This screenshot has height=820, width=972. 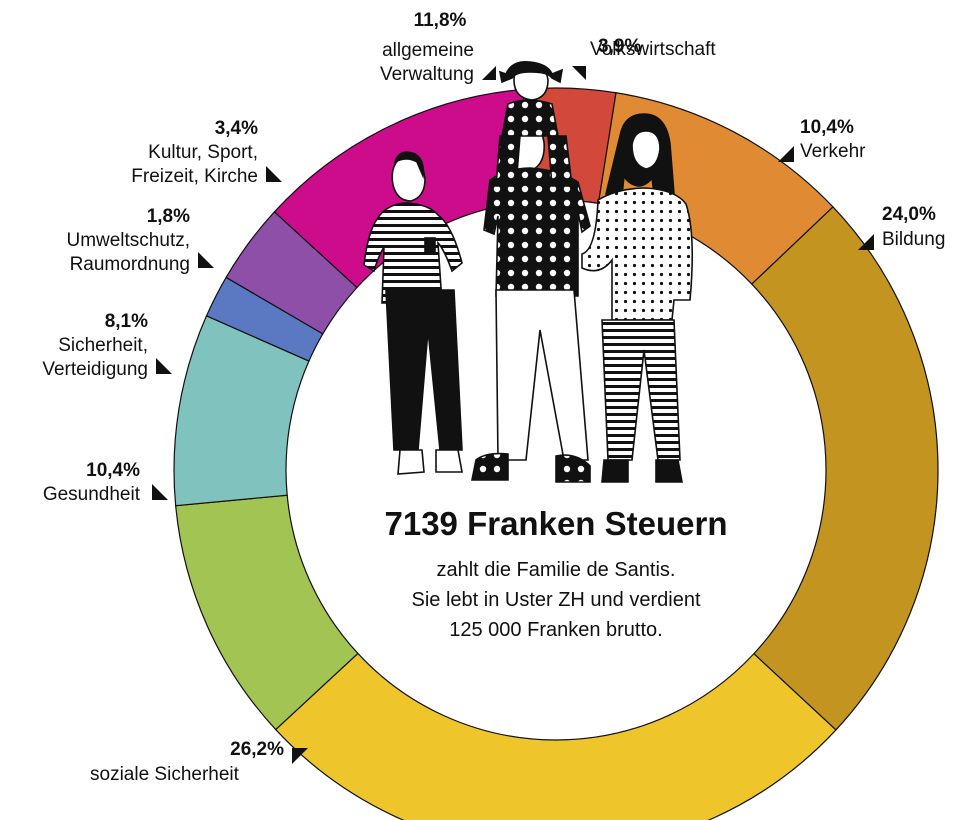 I want to click on category-label: Freizeit, Kirche, so click(x=194, y=176).